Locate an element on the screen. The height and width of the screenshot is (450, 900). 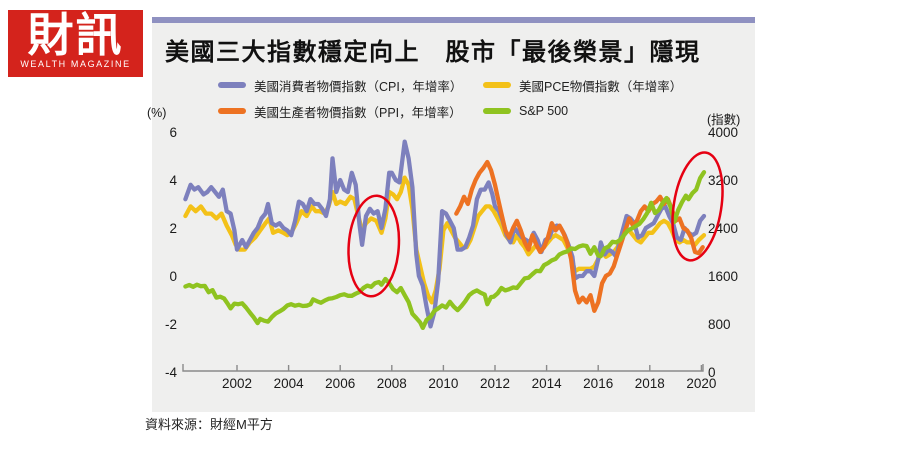
legend-item-sp500: S&P 500 is located at coordinates (525, 111).